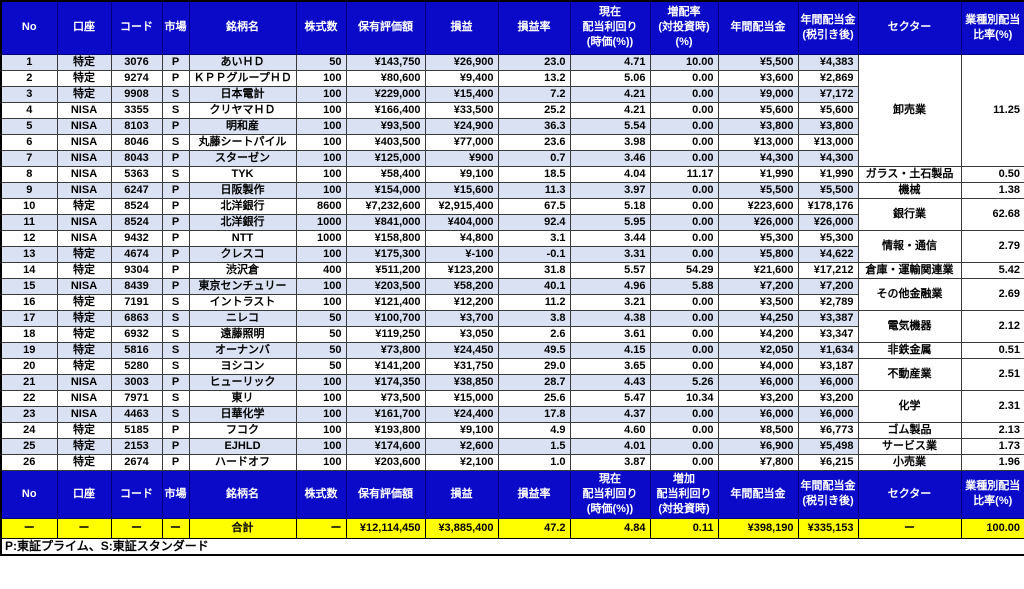 This screenshot has height=589, width=1024. What do you see at coordinates (136, 462) in the screenshot?
I see `code-cell: 2674` at bounding box center [136, 462].